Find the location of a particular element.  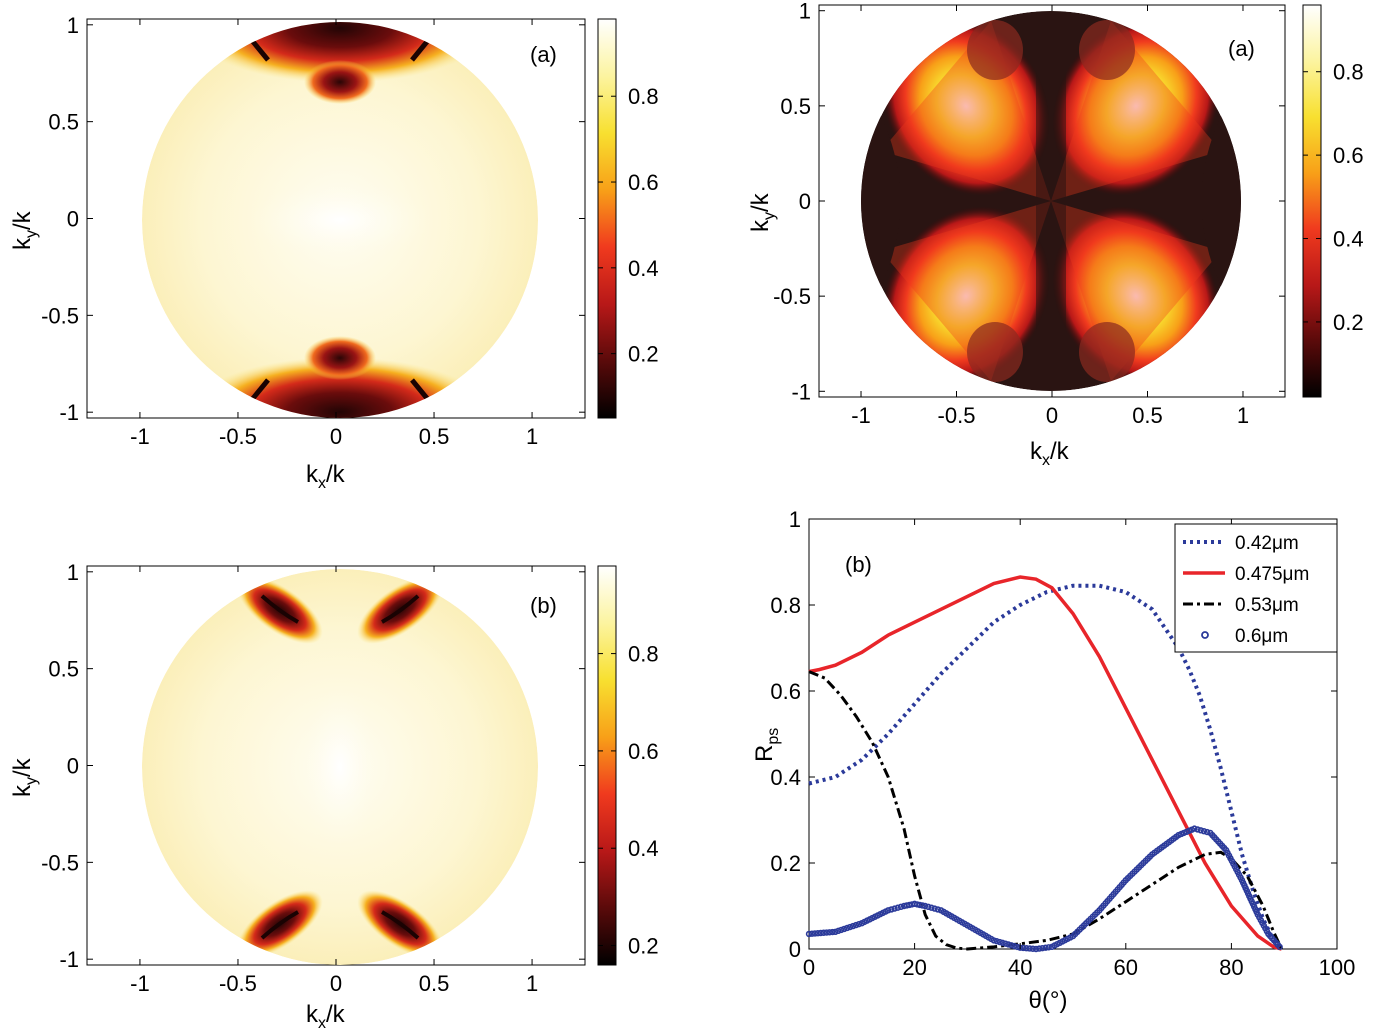

colorbar-tick-label: 0.4 is located at coordinates (643, 268).